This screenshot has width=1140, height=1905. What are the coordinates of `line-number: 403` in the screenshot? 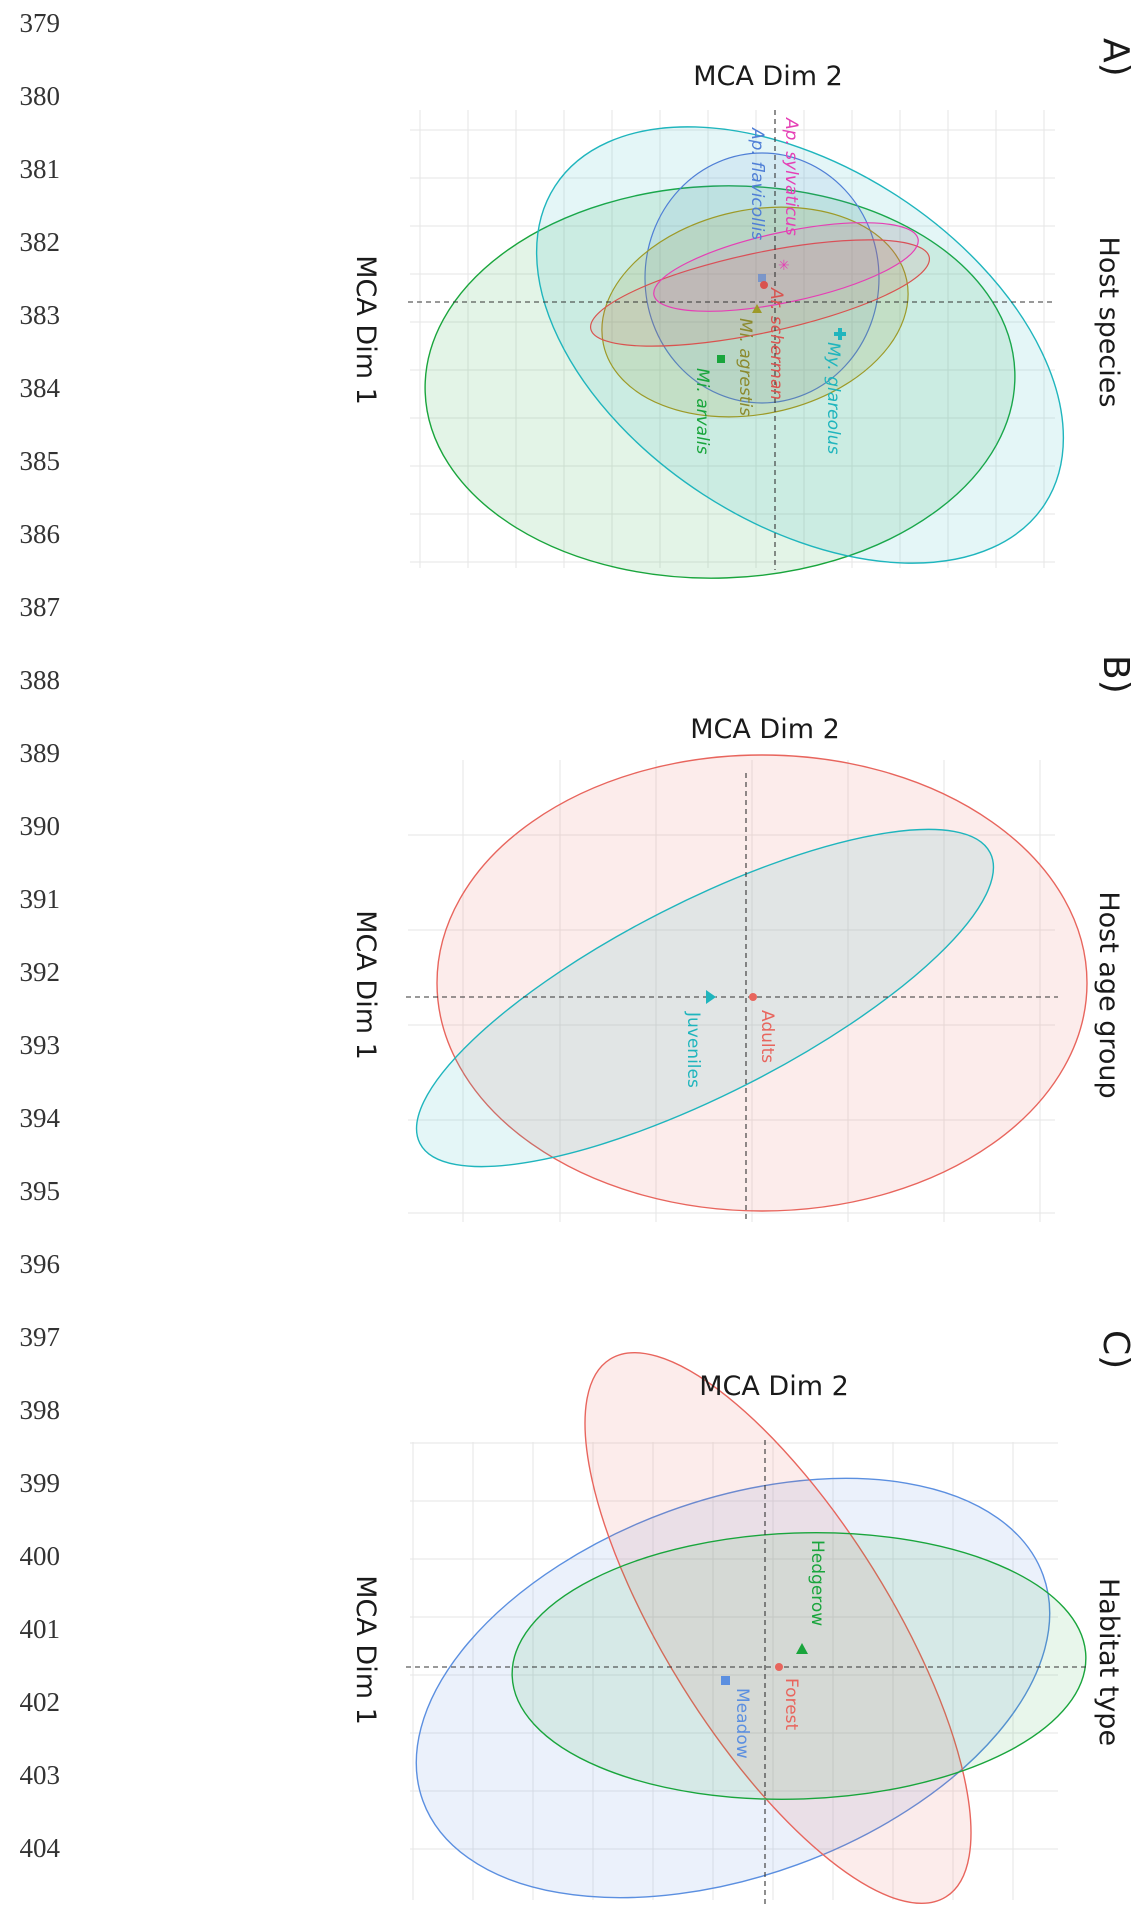 It's located at (40, 1775).